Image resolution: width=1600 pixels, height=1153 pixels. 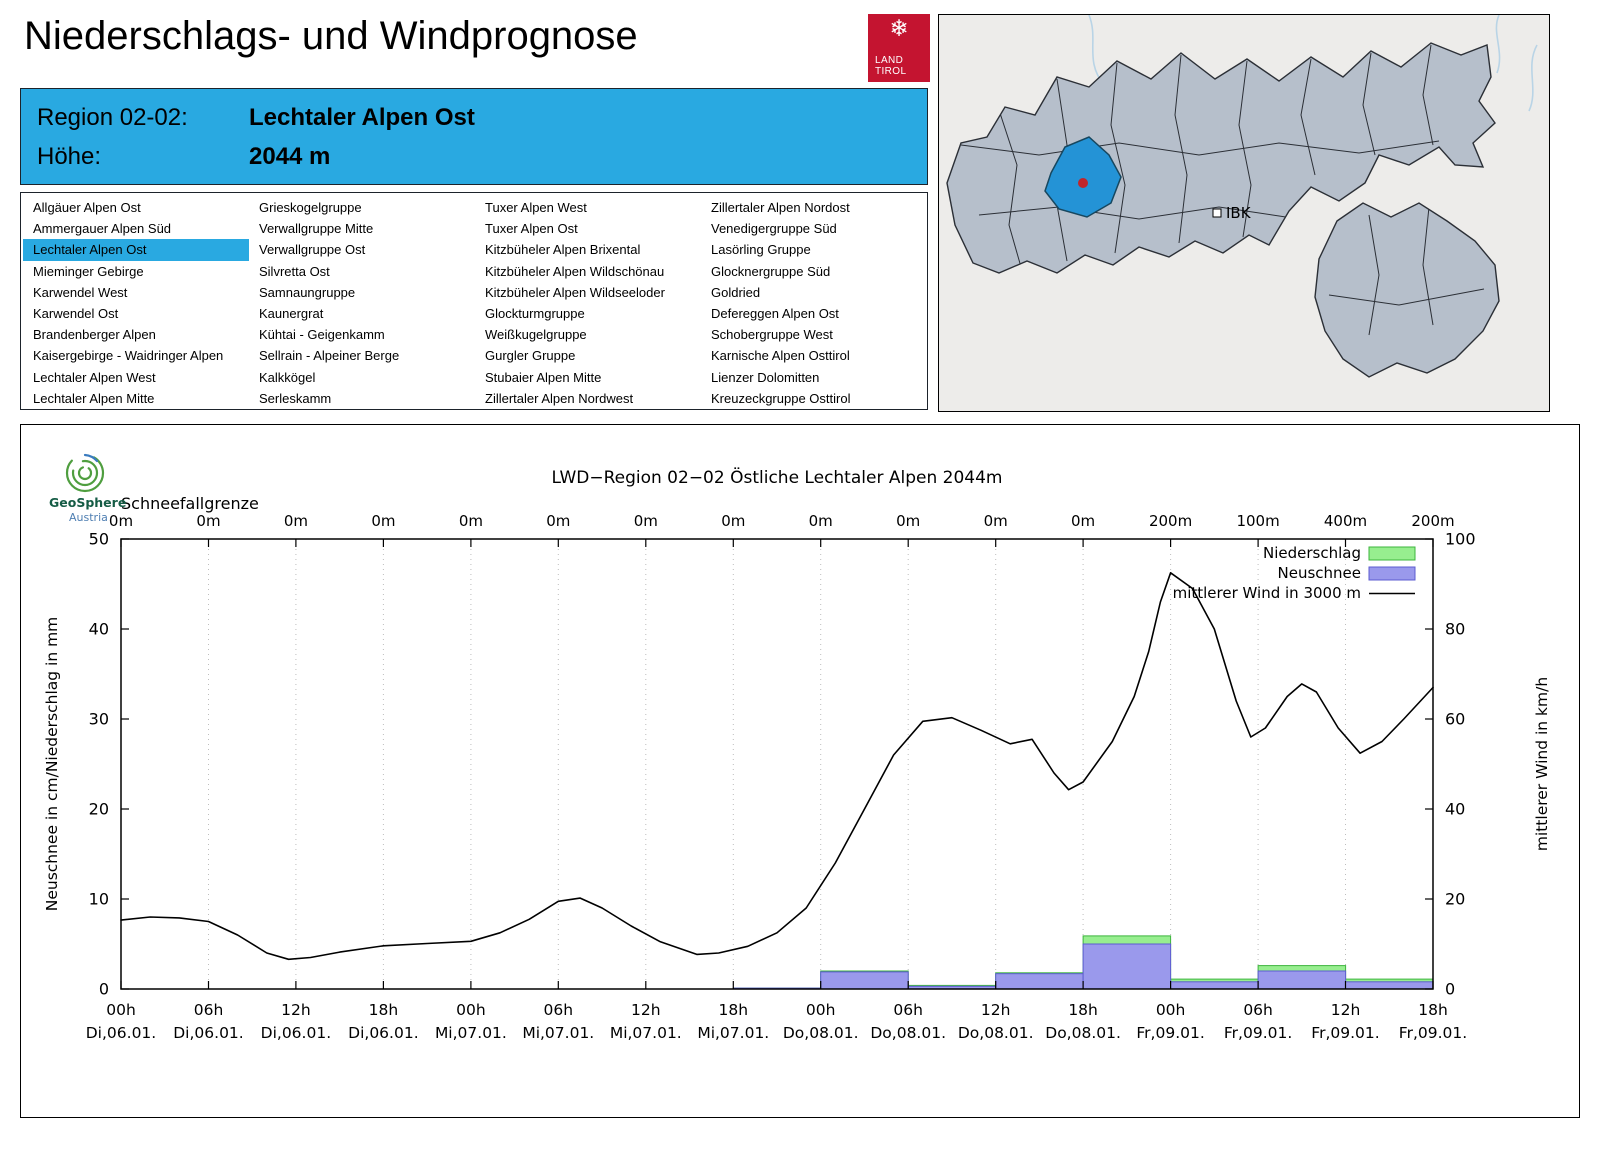 What do you see at coordinates (774, 229) in the screenshot?
I see `region-list-item: Venedigergruppe Süd` at bounding box center [774, 229].